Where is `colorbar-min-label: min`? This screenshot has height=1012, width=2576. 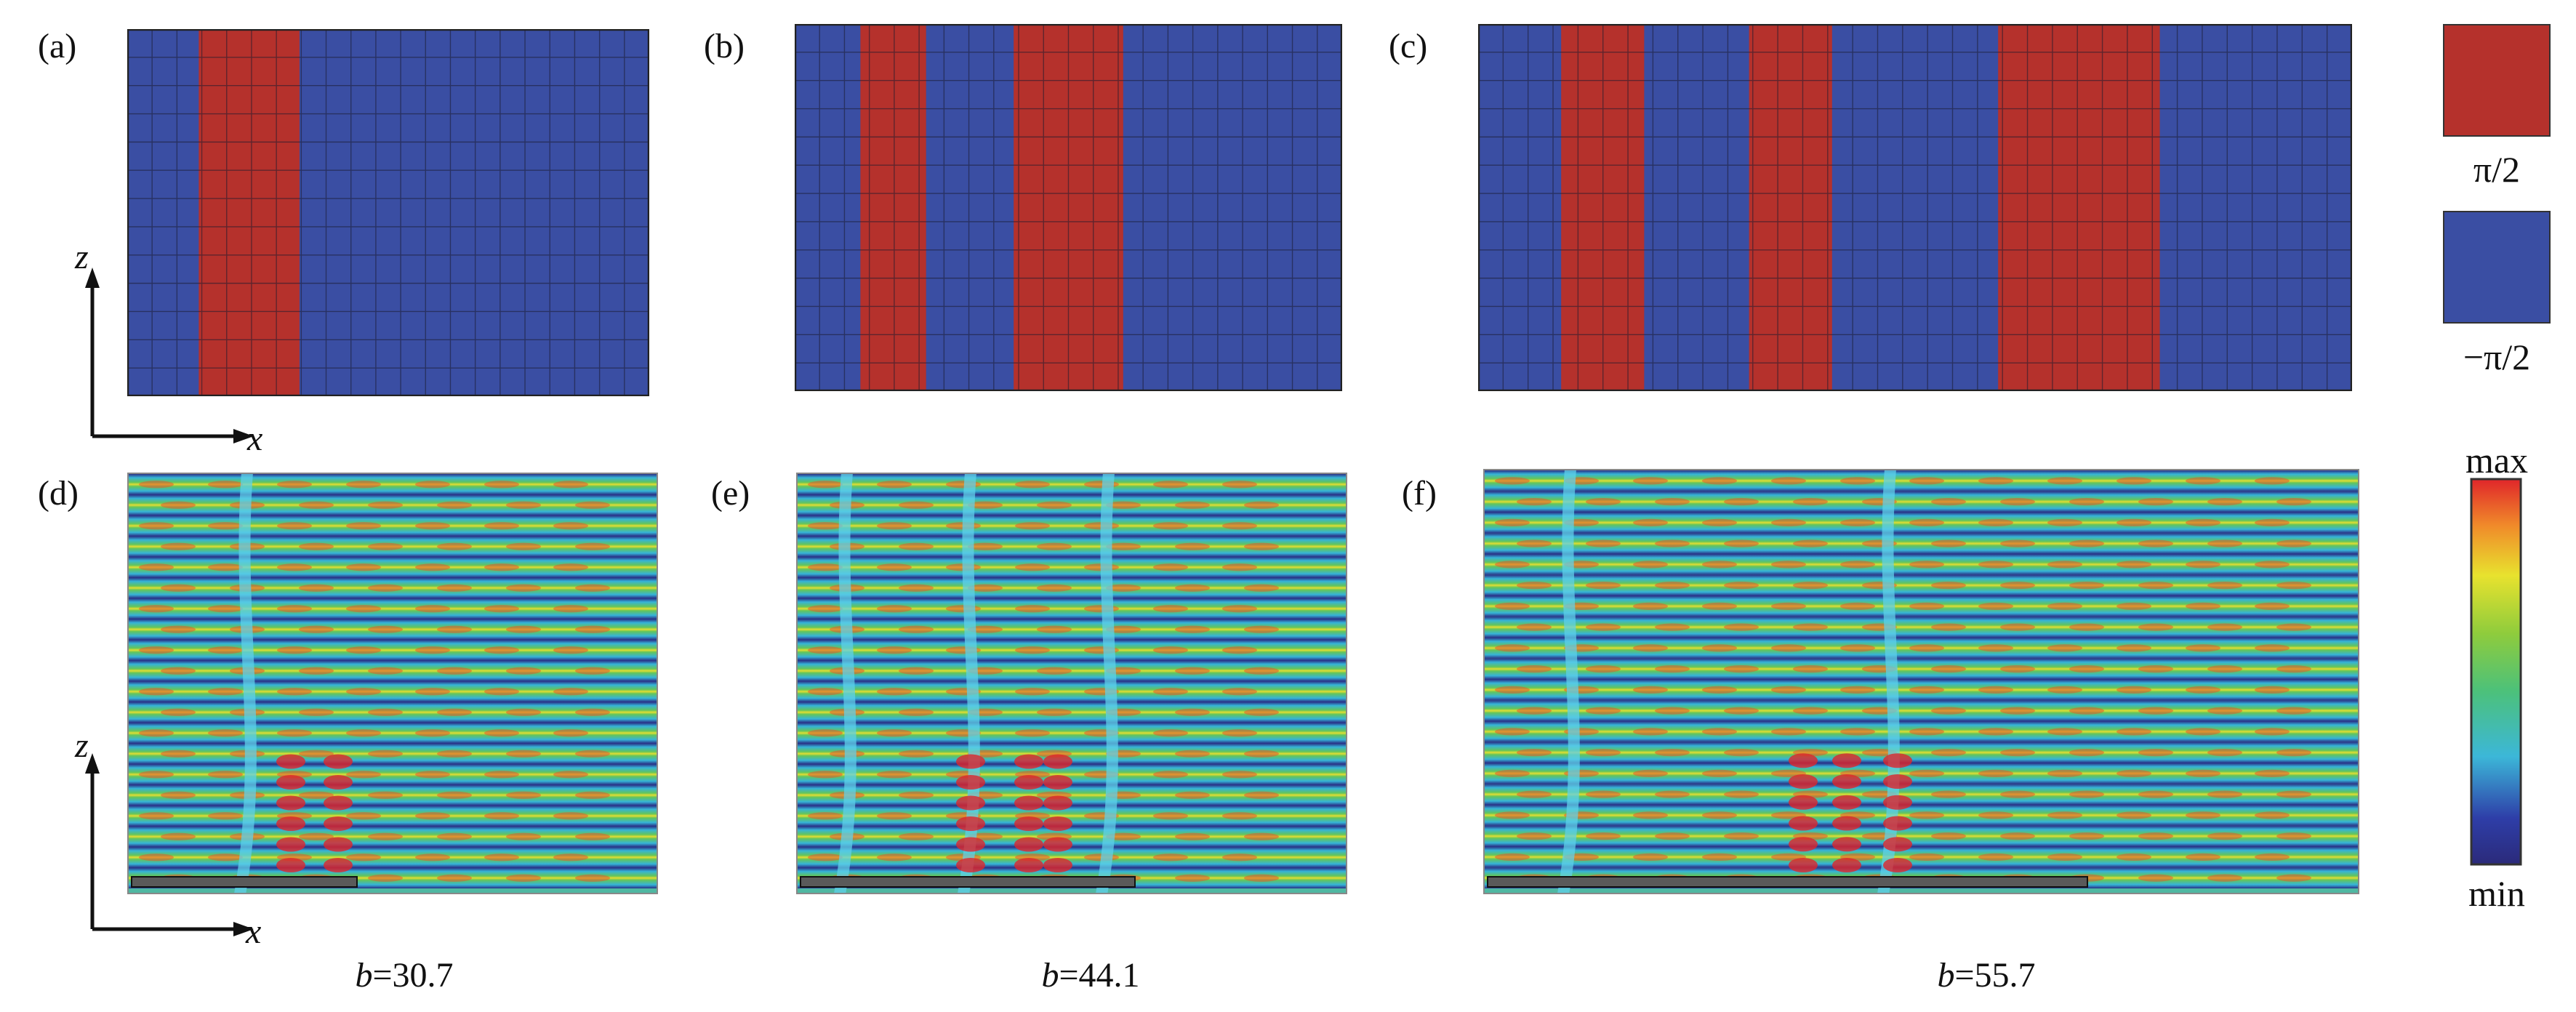 colorbar-min-label: min is located at coordinates (2497, 894).